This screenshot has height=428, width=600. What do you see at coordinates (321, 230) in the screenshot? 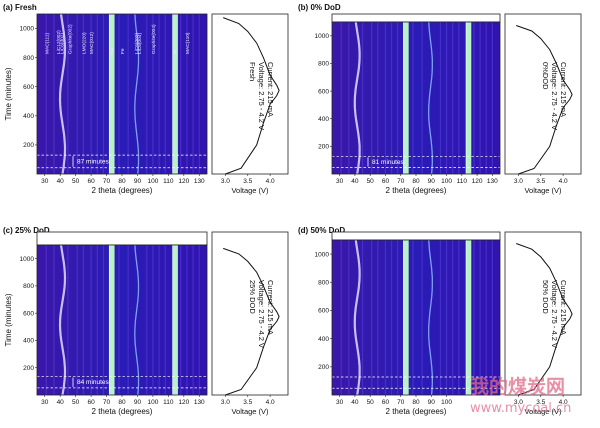
I see `panel-title: (d) 50% DoD` at bounding box center [321, 230].